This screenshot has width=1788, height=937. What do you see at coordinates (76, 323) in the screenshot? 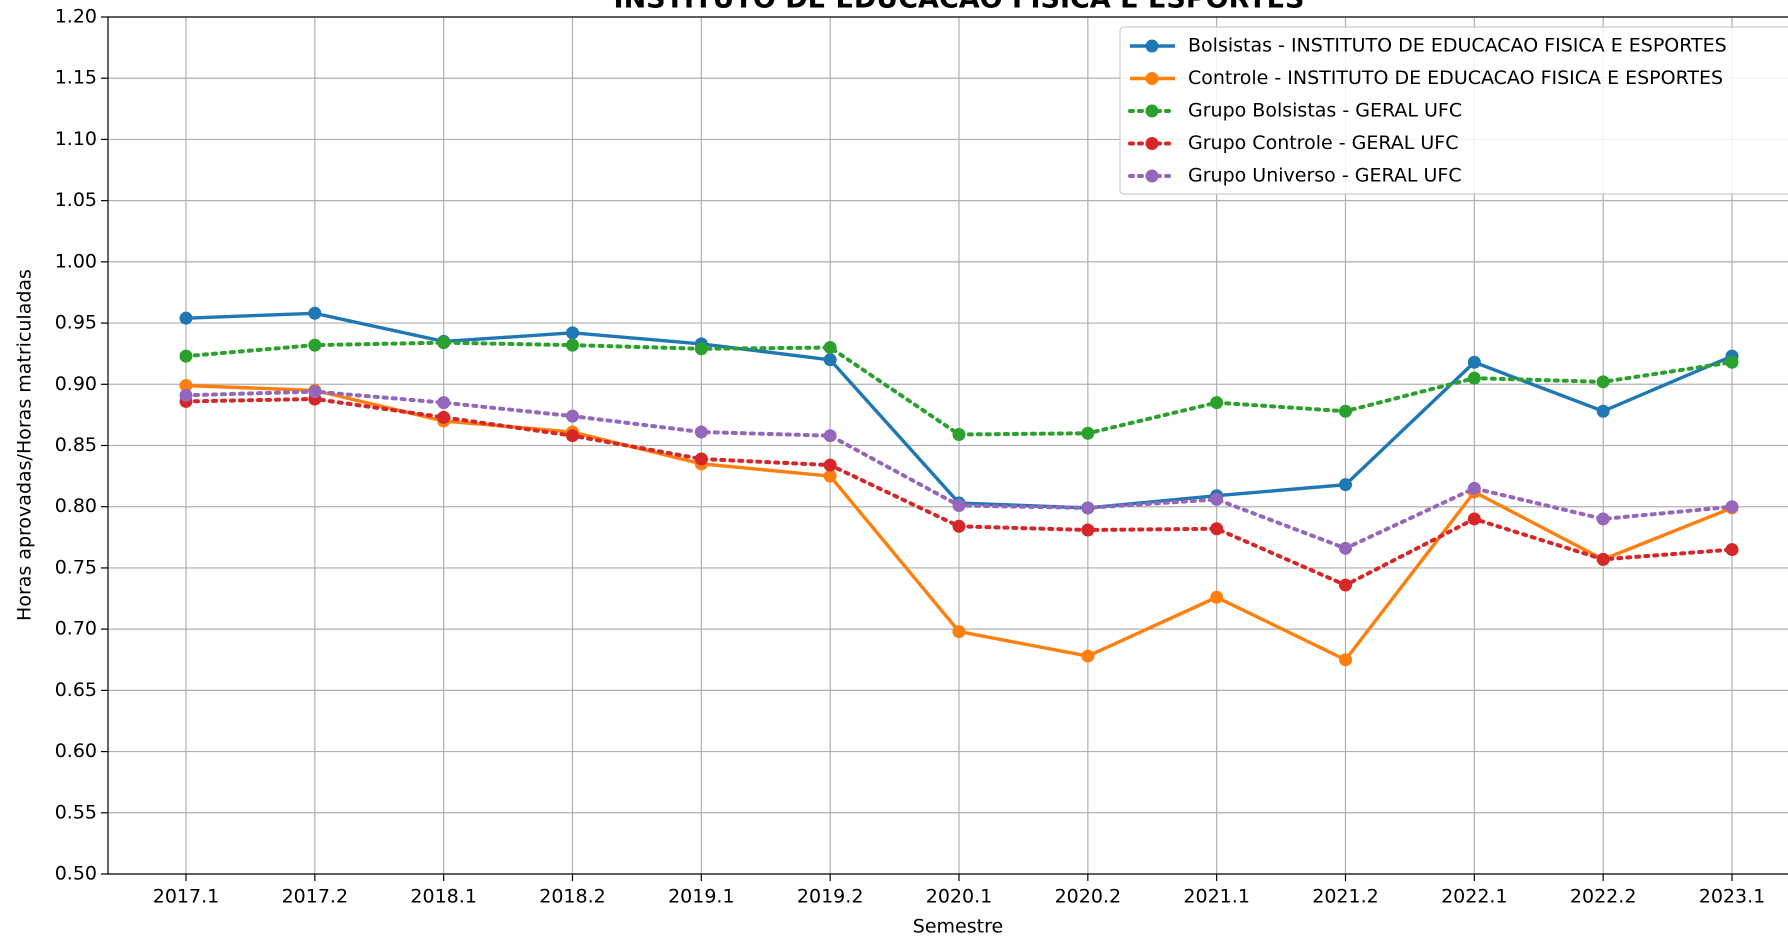
I see `y-tick-label: 0.95` at bounding box center [76, 323].